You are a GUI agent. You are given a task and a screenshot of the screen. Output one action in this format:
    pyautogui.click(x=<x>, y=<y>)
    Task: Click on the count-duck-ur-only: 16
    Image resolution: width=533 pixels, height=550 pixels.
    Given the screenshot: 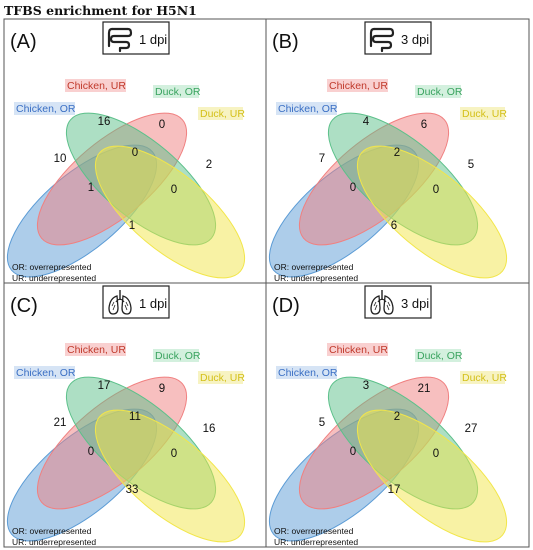 What is the action you would take?
    pyautogui.click(x=209, y=429)
    